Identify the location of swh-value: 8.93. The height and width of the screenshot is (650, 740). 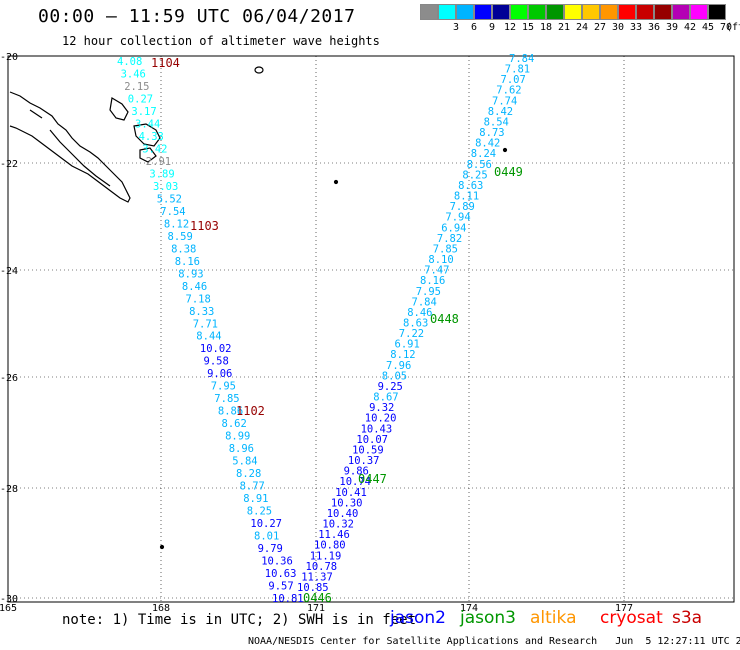
(190, 274).